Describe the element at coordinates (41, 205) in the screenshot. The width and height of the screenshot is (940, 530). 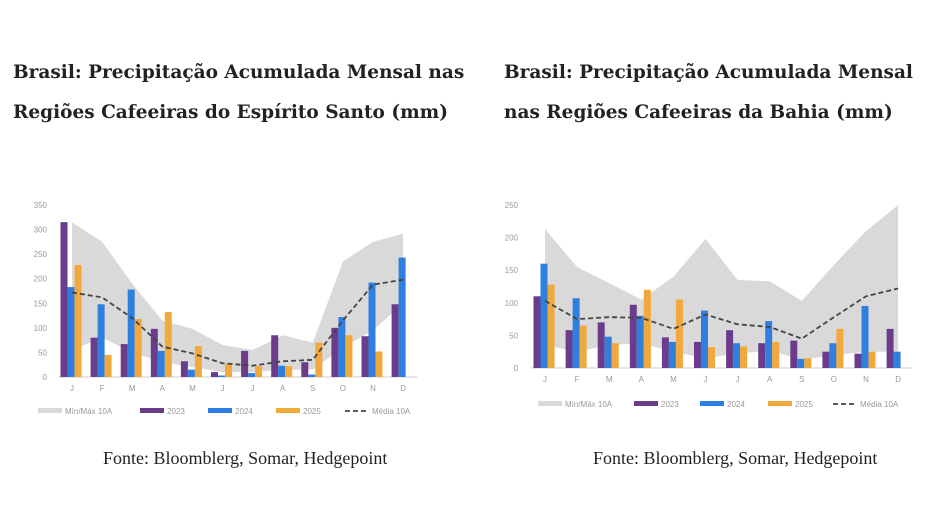
I see `y-tick-label: 350` at that location.